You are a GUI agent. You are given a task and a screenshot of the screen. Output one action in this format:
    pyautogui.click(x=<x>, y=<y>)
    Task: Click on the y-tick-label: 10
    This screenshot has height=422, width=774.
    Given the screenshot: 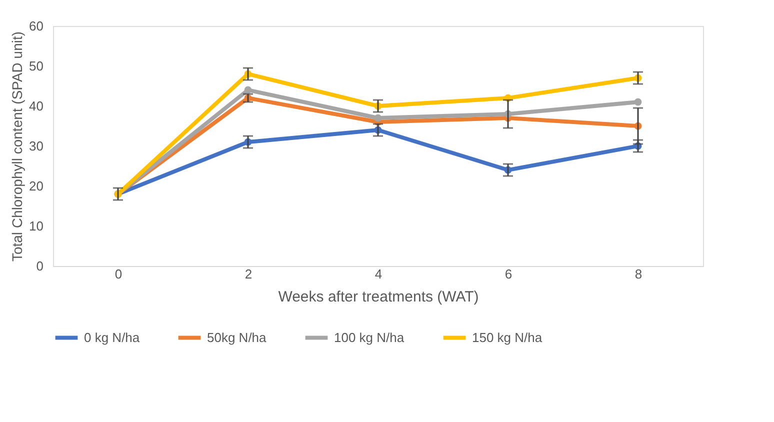 What is the action you would take?
    pyautogui.click(x=36, y=226)
    